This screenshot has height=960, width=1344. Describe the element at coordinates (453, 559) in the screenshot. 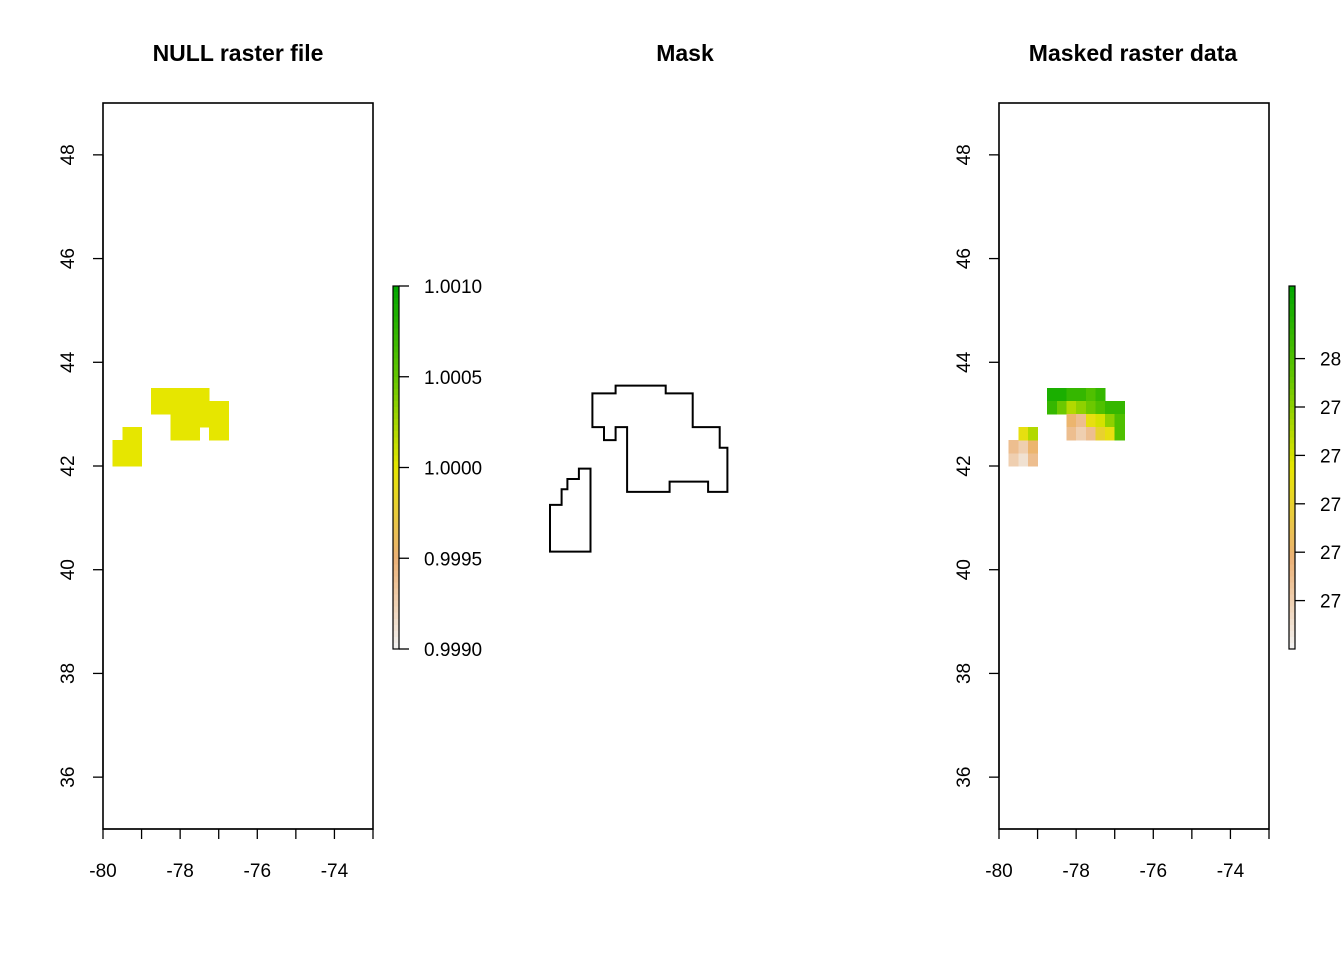

I see `legend-tick-label: 0.9995` at that location.